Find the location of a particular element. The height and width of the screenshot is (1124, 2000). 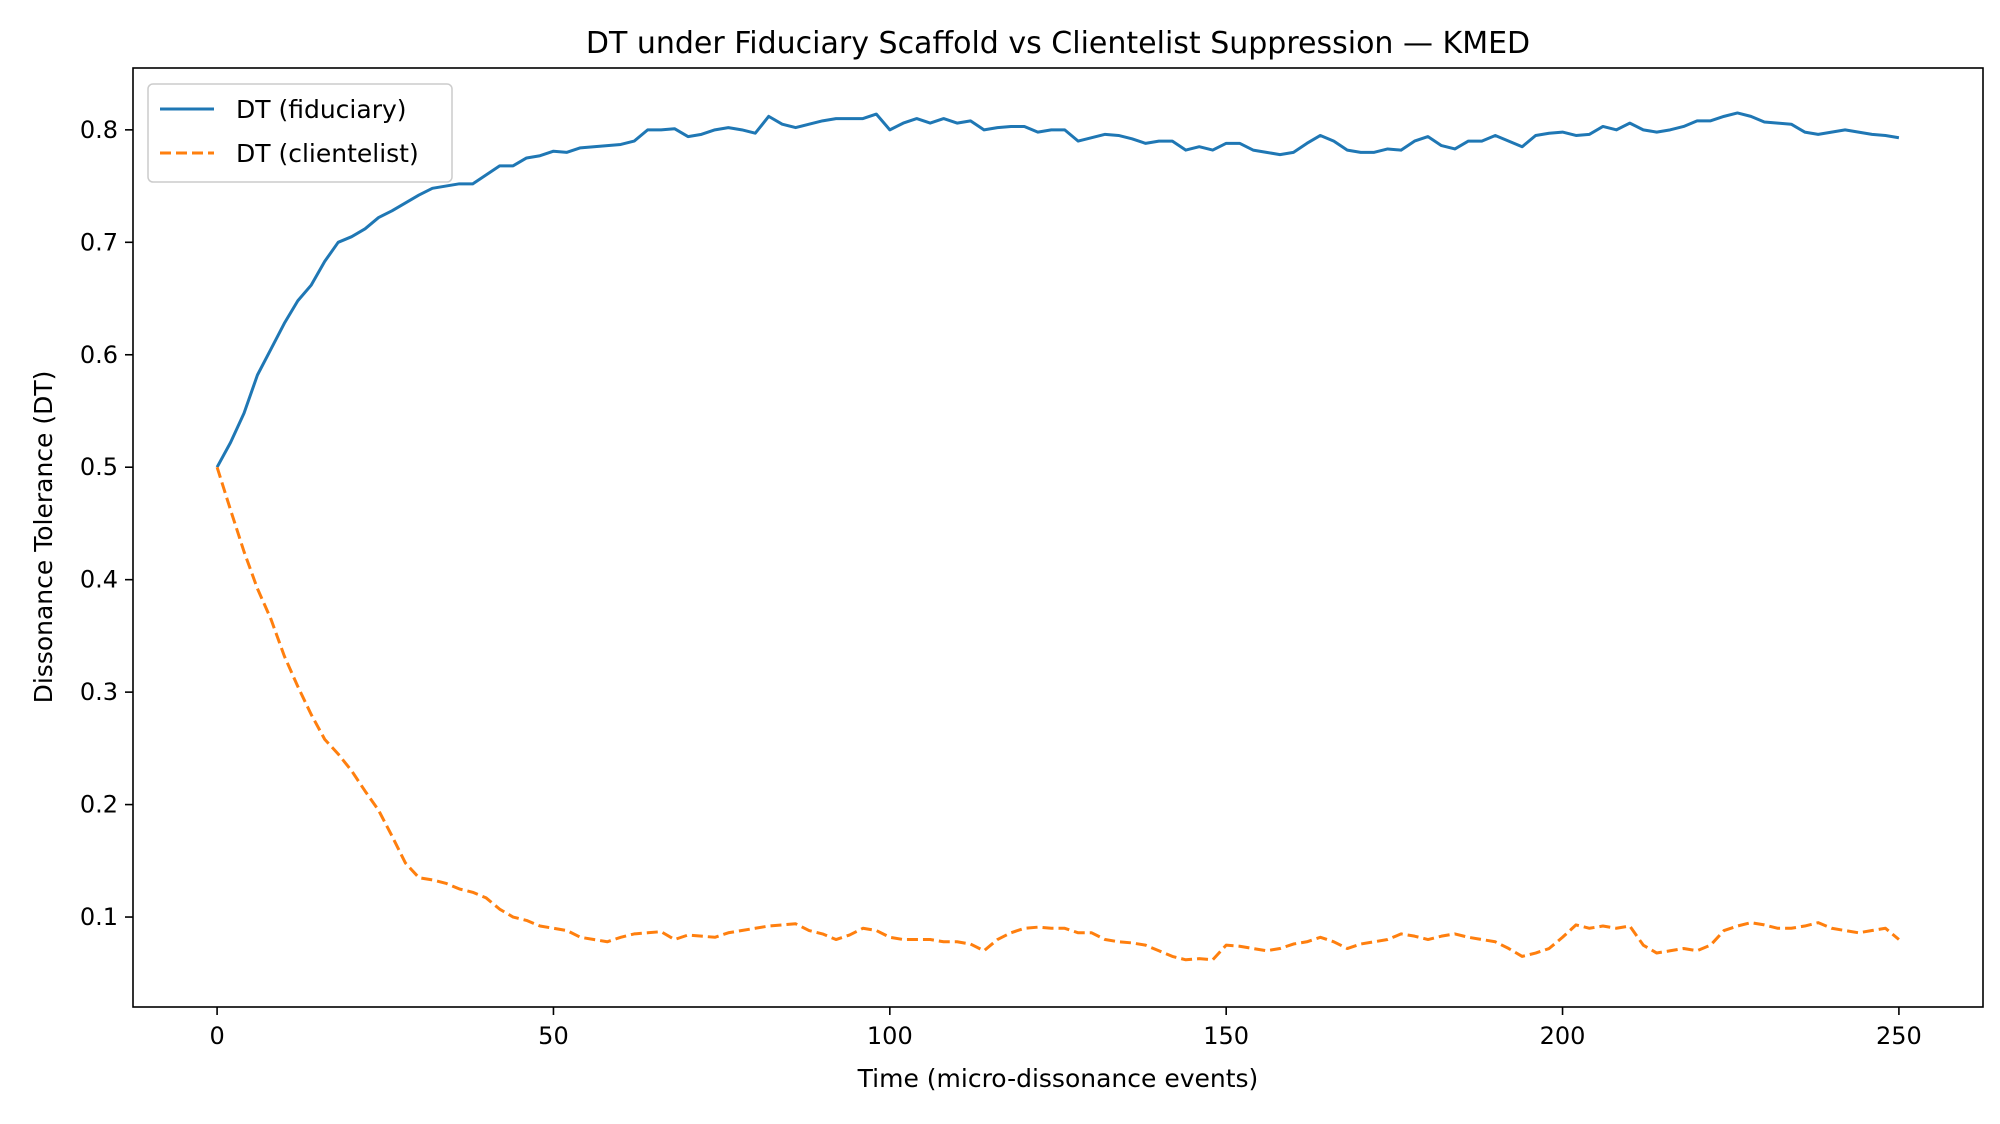

x-tick-label: 0 is located at coordinates (216, 1036).